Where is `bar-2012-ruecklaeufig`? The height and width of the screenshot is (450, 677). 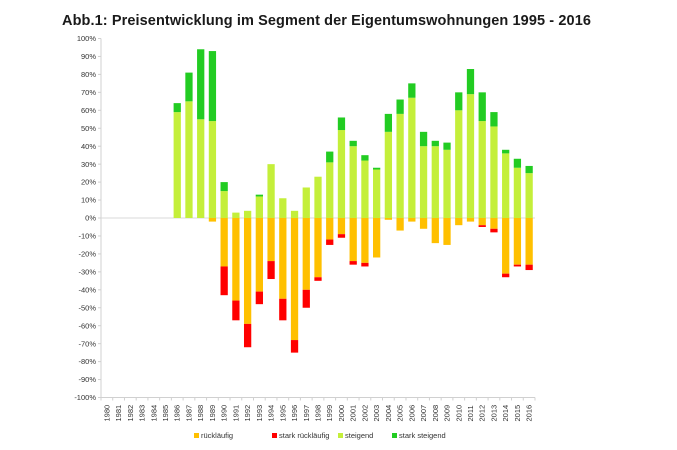
bar-2012-ruecklaeufig is located at coordinates (482, 222).